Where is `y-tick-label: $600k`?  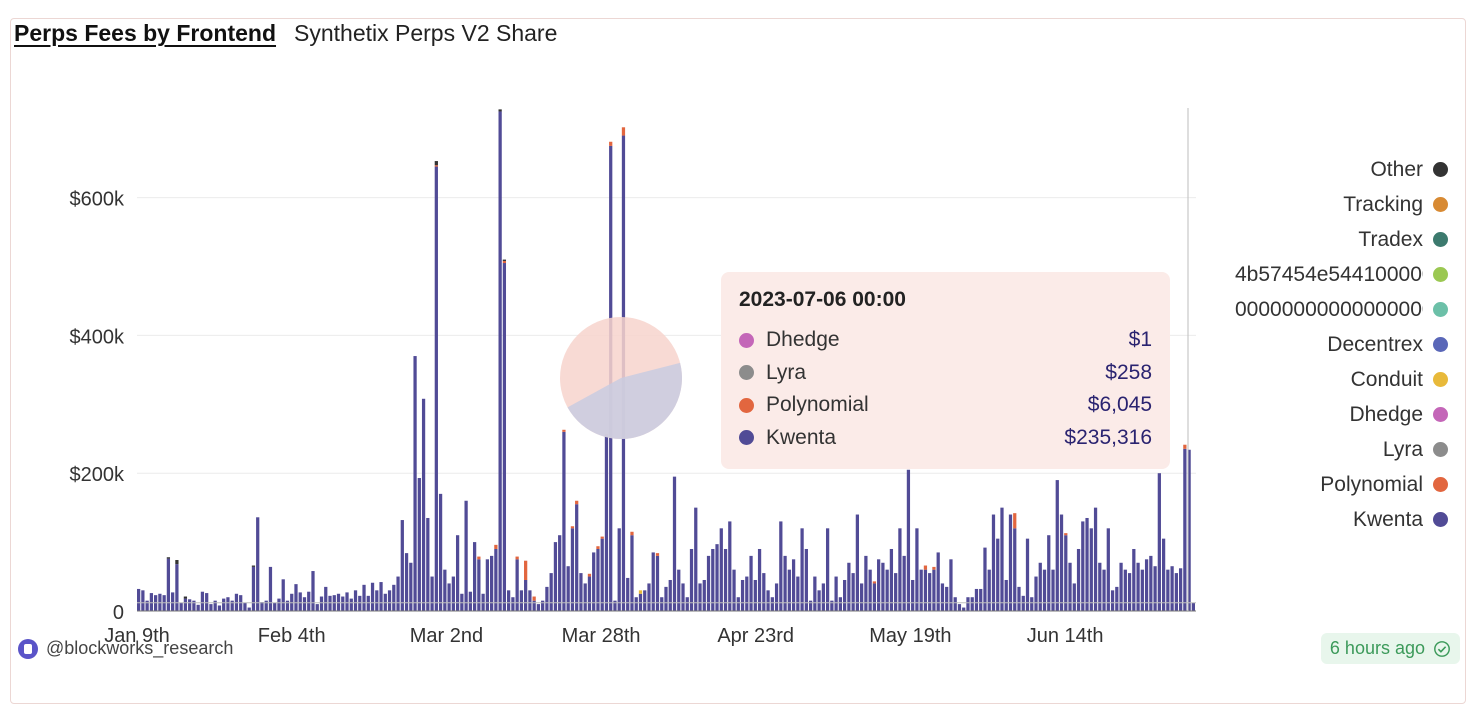
y-tick-label: $600k is located at coordinates (97, 200).